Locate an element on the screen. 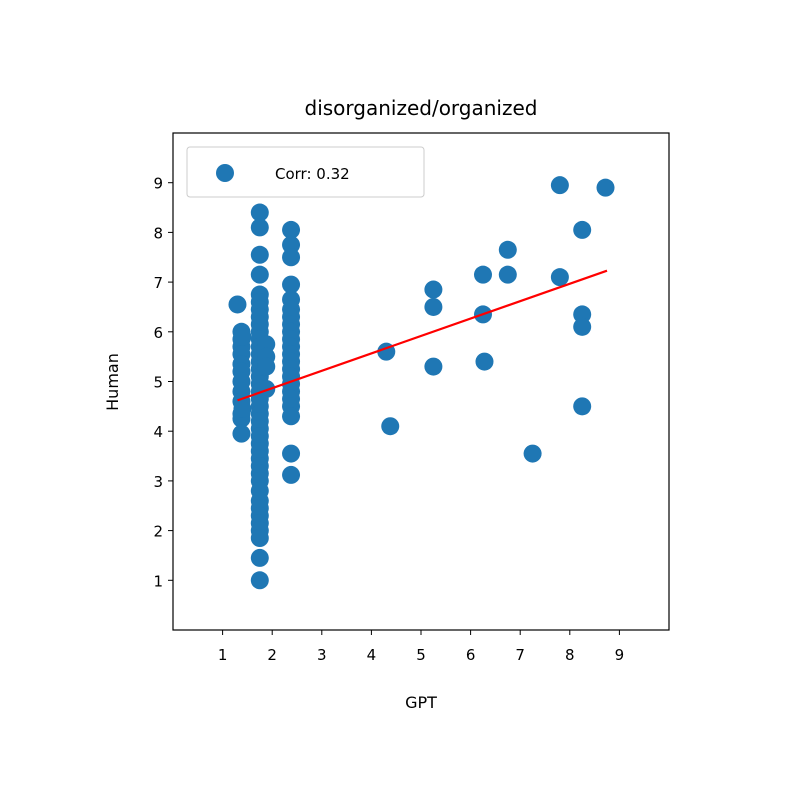  y-tick-label: 4 is located at coordinates (158, 432).